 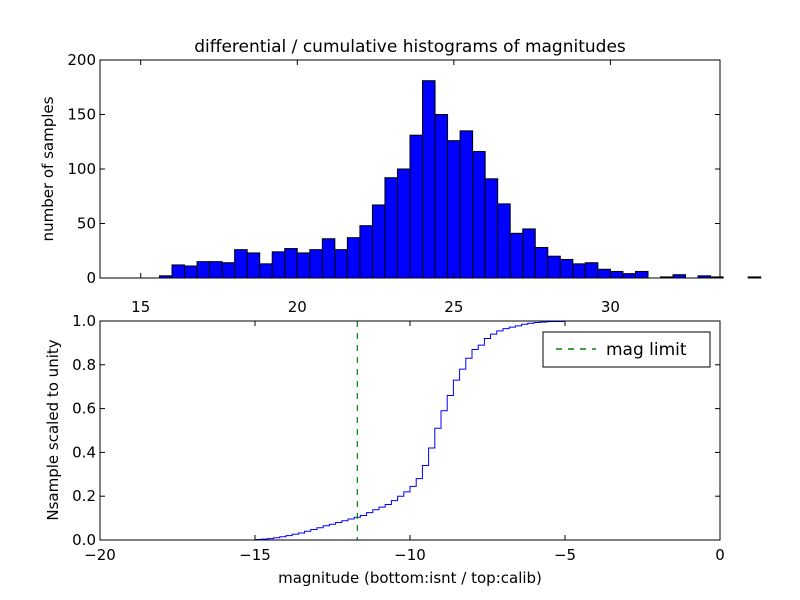 What do you see at coordinates (84, 409) in the screenshot?
I see `y-tick-label: 0.6` at bounding box center [84, 409].